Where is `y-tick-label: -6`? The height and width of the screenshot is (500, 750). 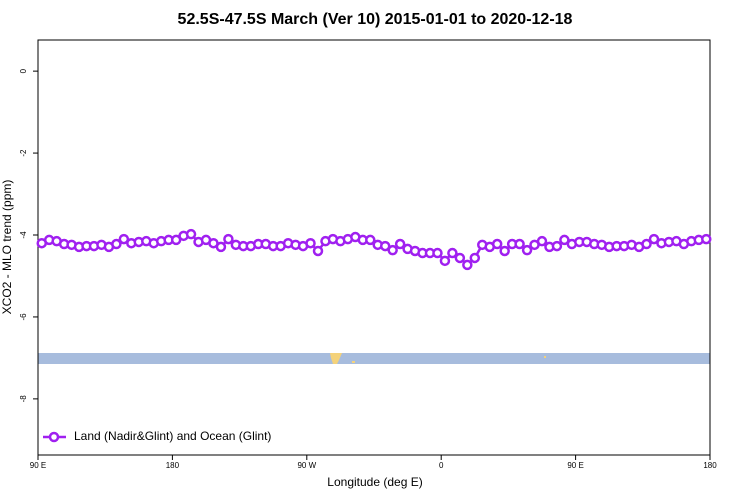
y-tick-label: -6 is located at coordinates (23, 317).